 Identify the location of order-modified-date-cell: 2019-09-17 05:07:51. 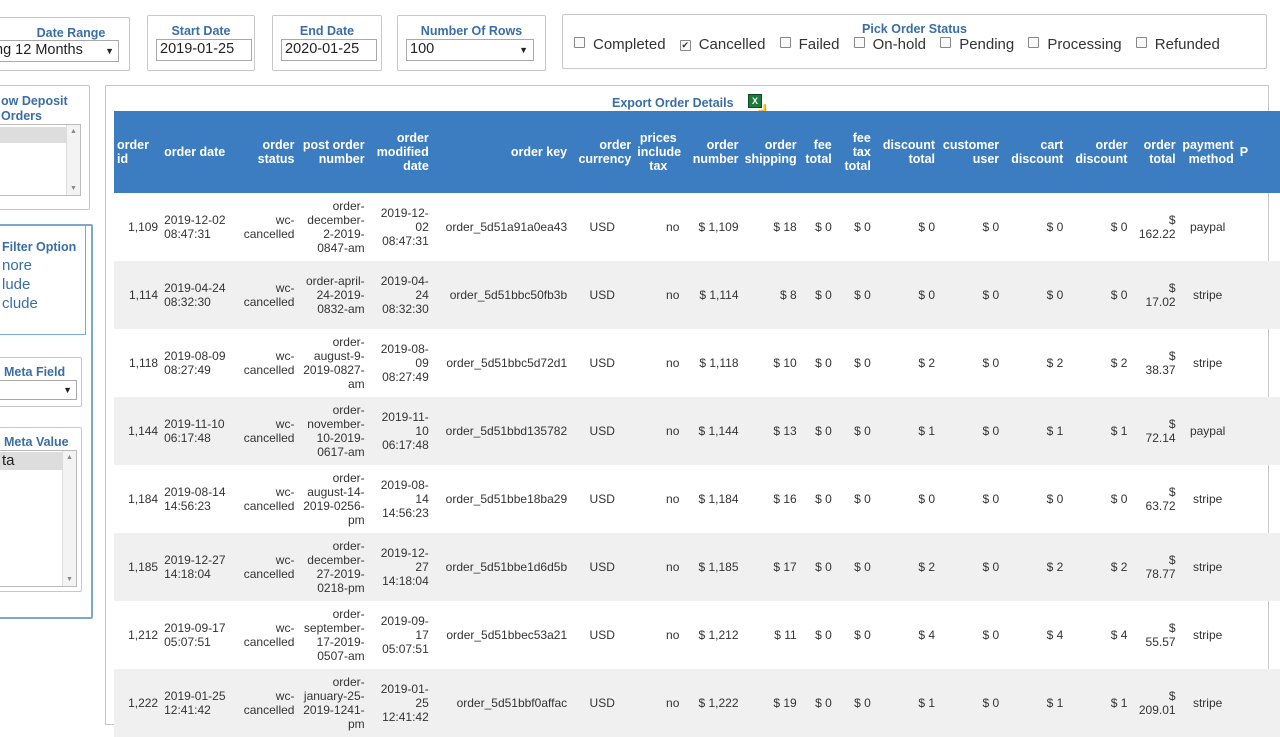
(404, 635).